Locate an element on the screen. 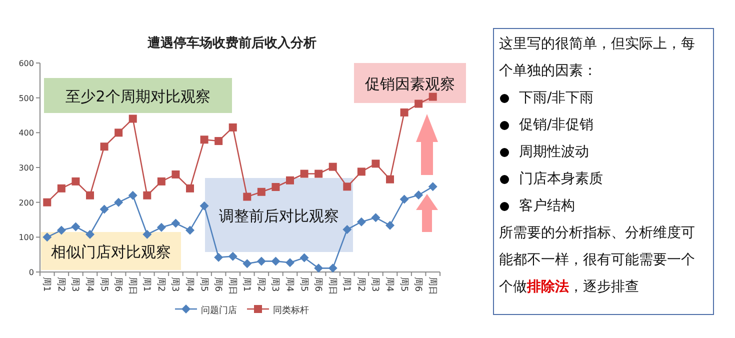 The width and height of the screenshot is (735, 338). text: 这里写的很简单，但实际上，每个单独的因素： is located at coordinates (597, 58).